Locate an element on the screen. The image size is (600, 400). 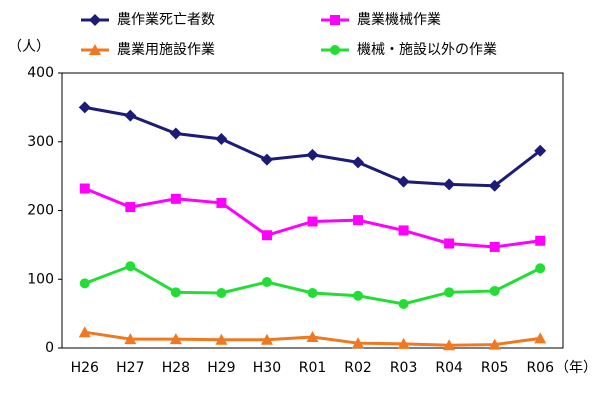
x-tick-label: R01 is located at coordinates (313, 368).